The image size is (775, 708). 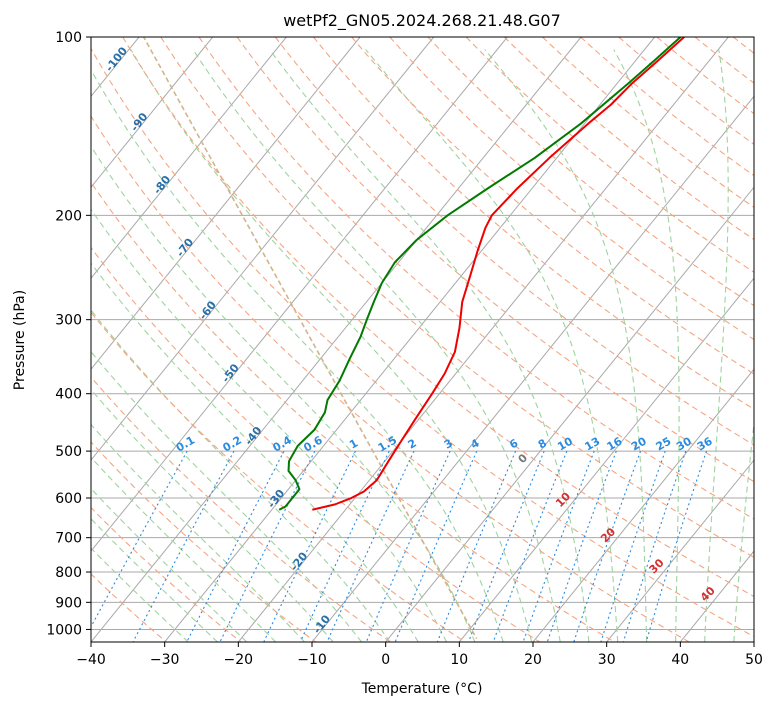 I want to click on y-tick-label: 500, so click(x=68, y=452).